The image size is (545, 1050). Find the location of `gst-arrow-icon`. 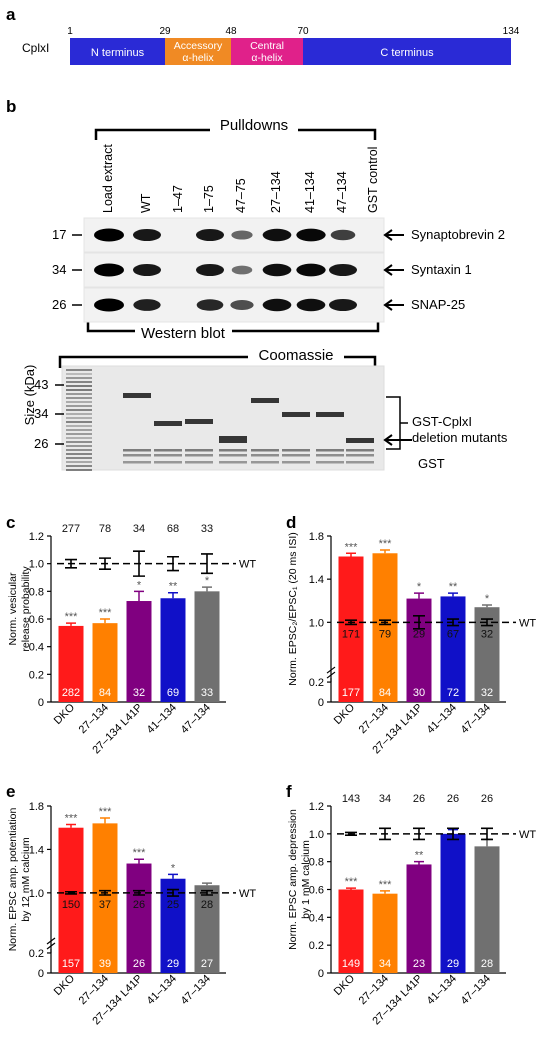

gst-arrow-icon is located at coordinates (398, 440).